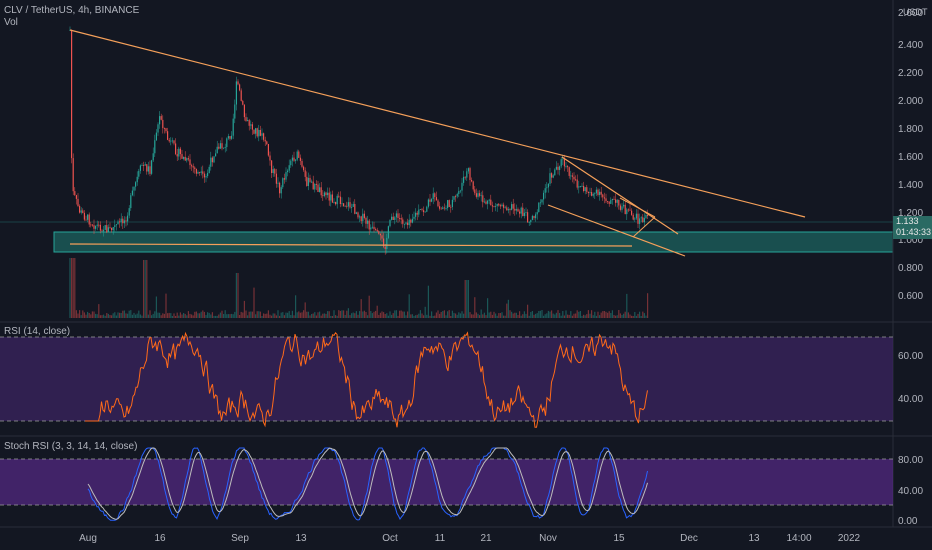  What do you see at coordinates (351, 245) in the screenshot?
I see `support-trendline` at bounding box center [351, 245].